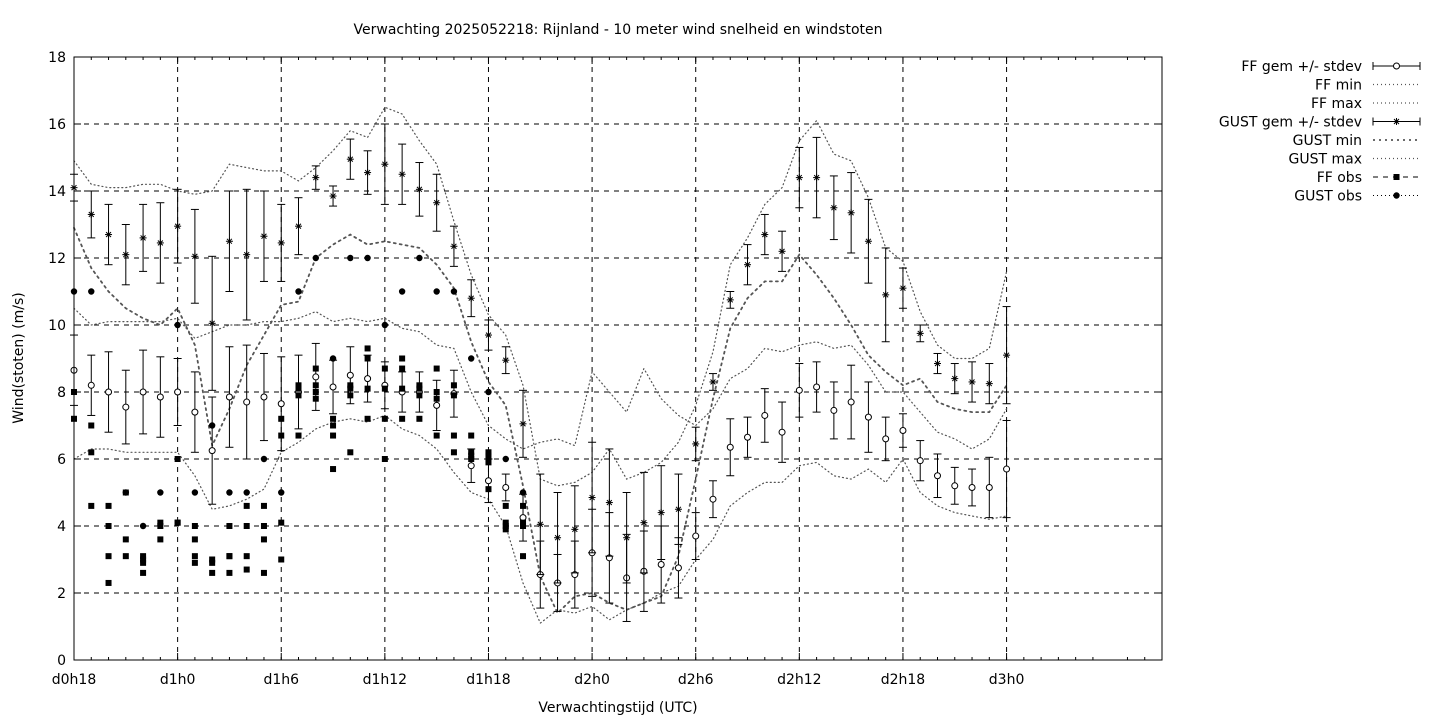  I want to click on x-tick-label: d1h12, so click(385, 680).